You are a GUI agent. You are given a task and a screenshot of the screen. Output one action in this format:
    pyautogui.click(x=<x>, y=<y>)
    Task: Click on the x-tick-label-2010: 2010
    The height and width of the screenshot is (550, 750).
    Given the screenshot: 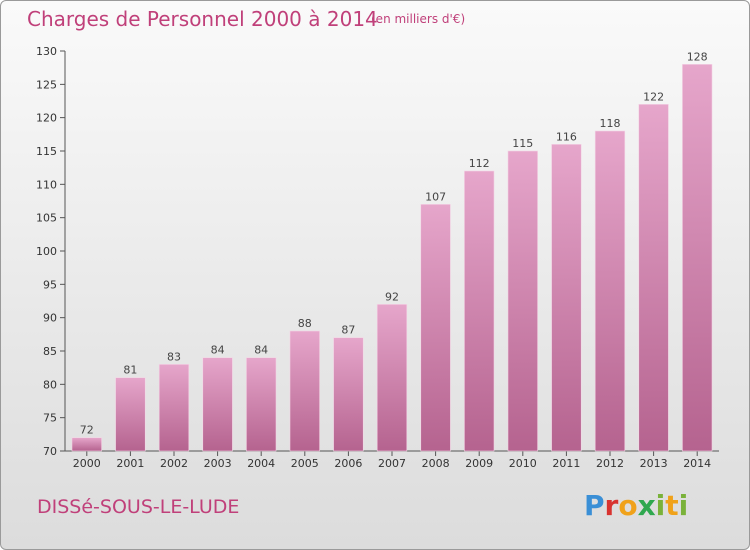 What is the action you would take?
    pyautogui.click(x=523, y=463)
    